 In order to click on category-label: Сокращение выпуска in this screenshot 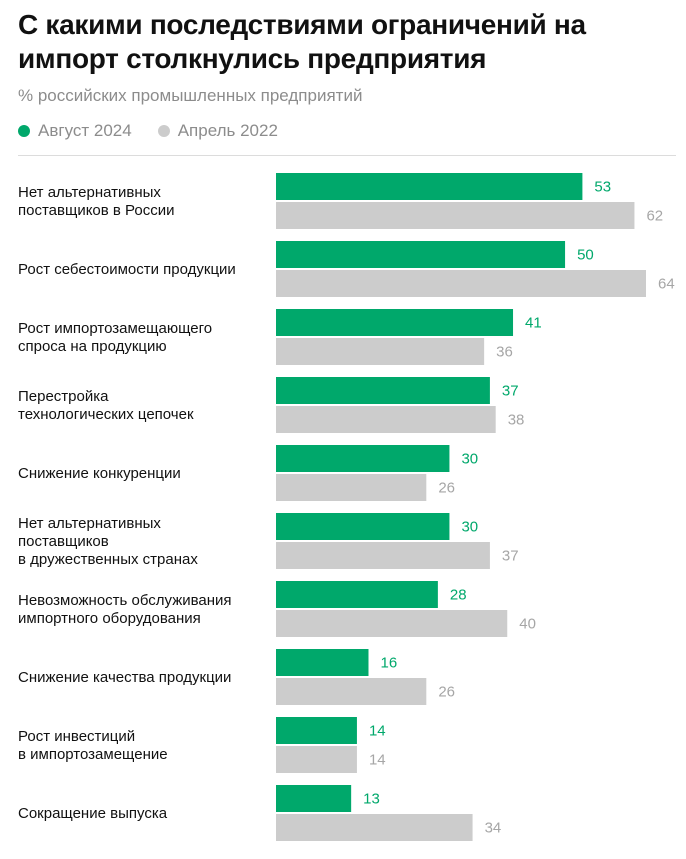, I will do `click(93, 813)`.